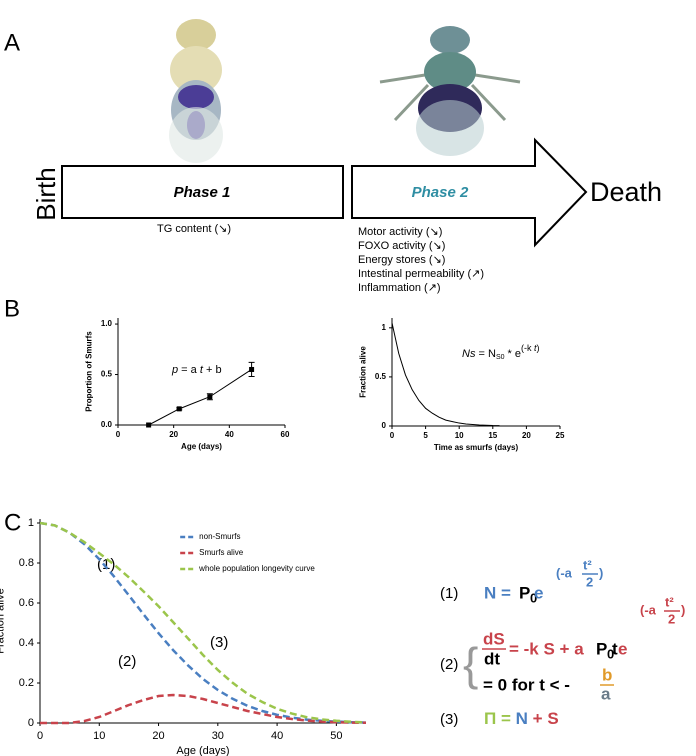 The width and height of the screenshot is (696, 756). I want to click on annotation-part: + b, so click(212, 370).